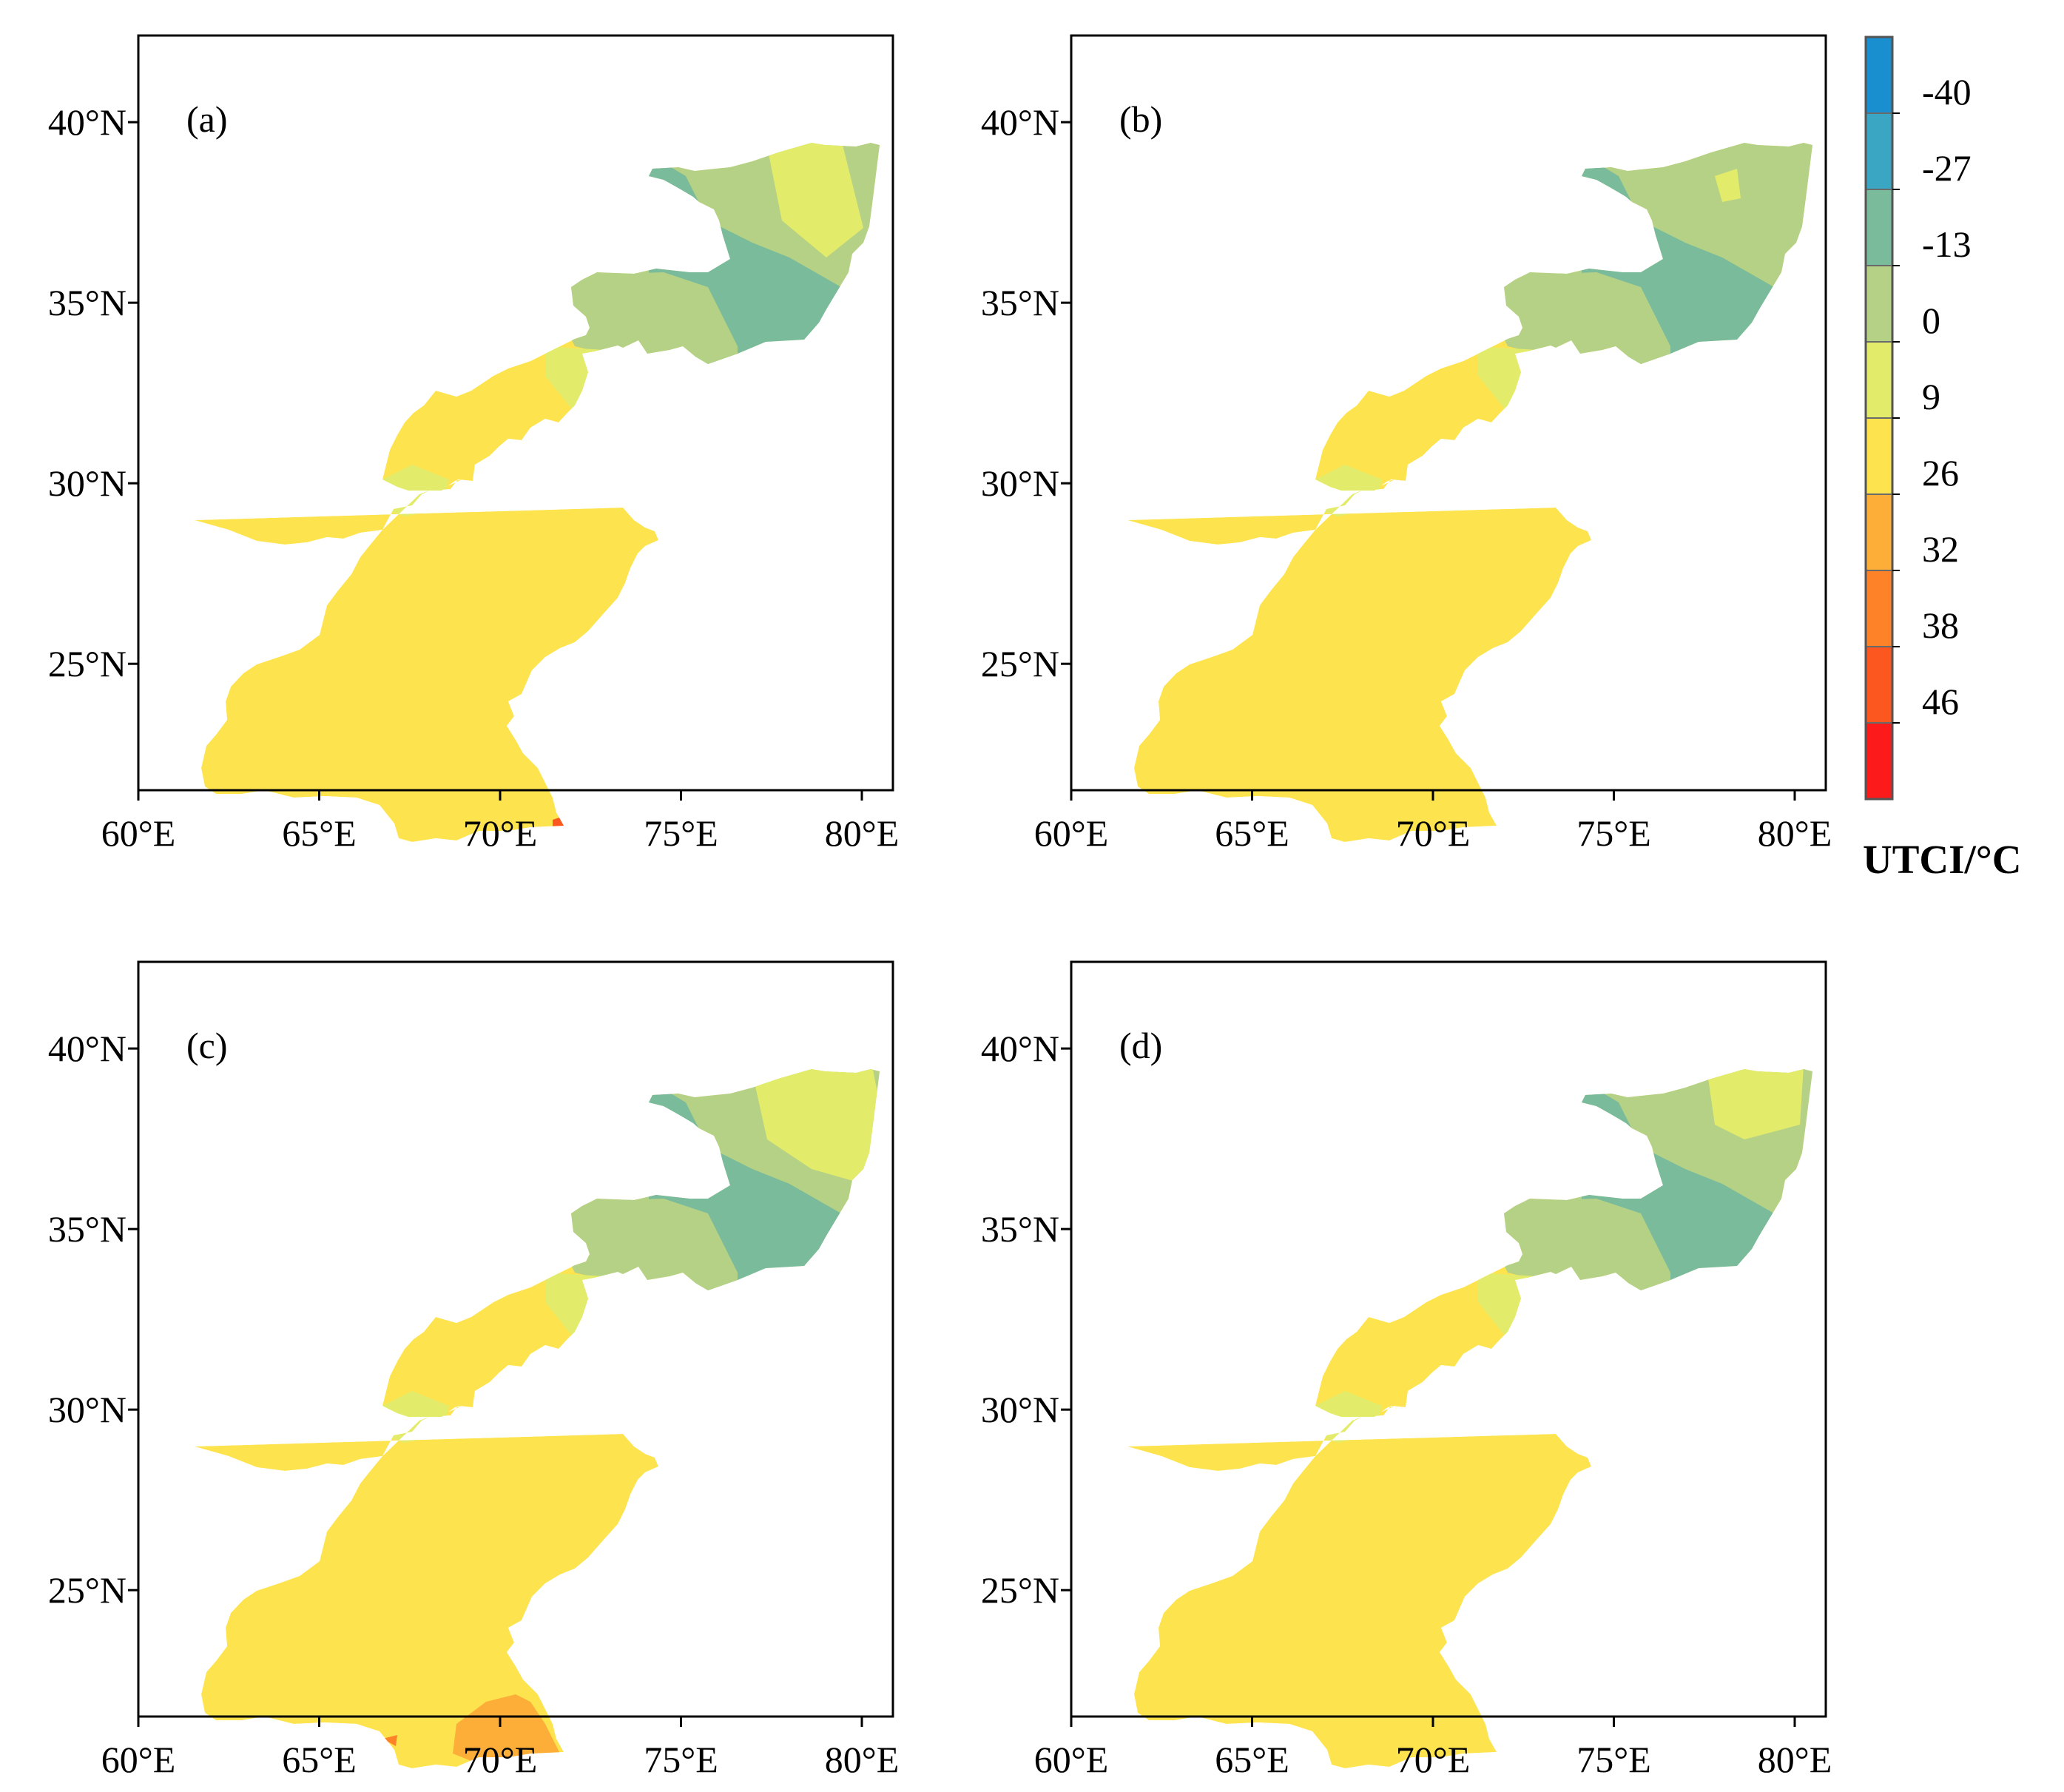  Describe the element at coordinates (207, 1045) in the screenshot. I see `panel-label: (c)` at that location.